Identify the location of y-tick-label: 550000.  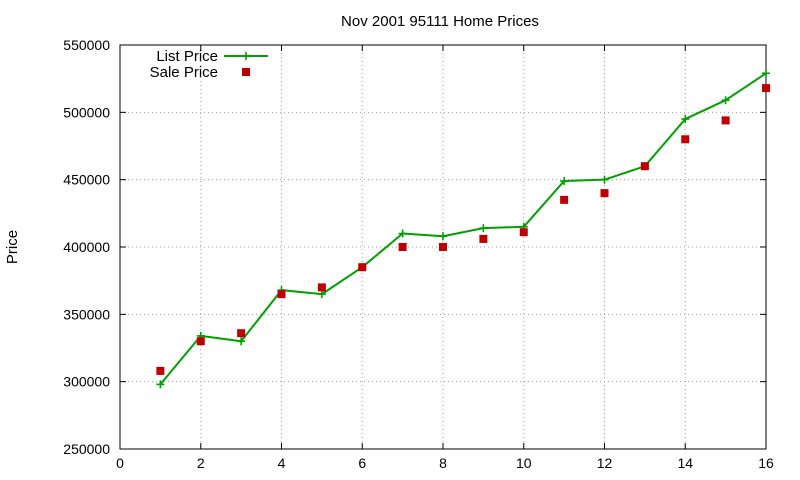
(86, 45).